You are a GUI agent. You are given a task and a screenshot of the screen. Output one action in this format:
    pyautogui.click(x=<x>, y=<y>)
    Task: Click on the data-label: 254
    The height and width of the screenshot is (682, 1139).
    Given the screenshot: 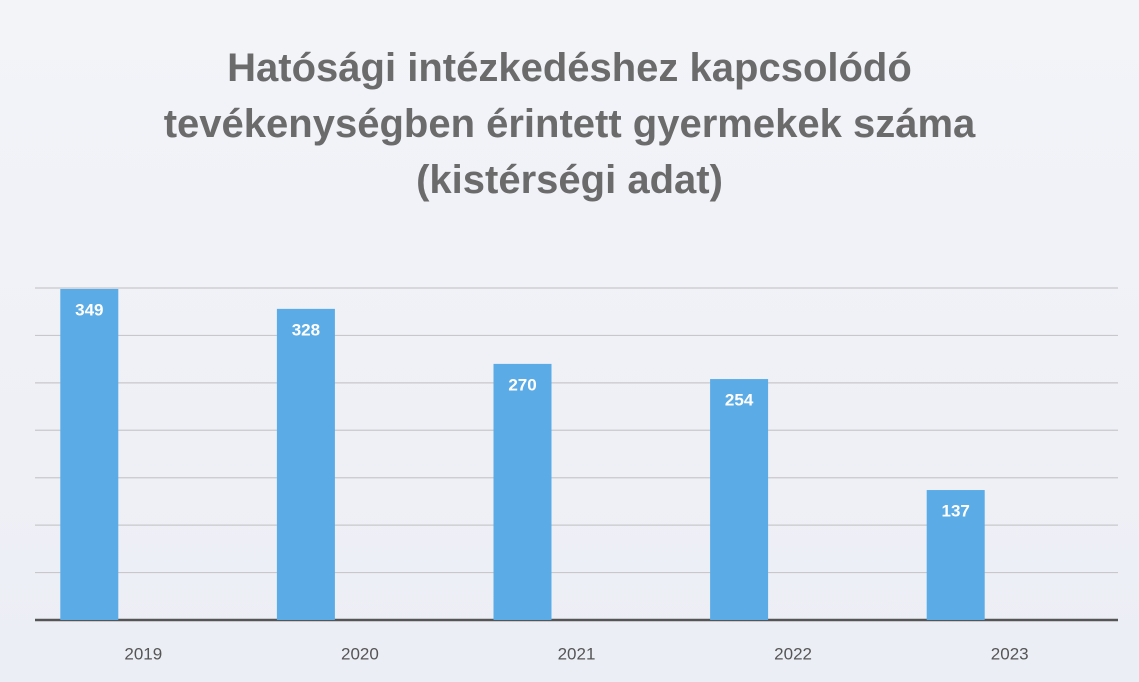 What is the action you would take?
    pyautogui.click(x=739, y=400)
    